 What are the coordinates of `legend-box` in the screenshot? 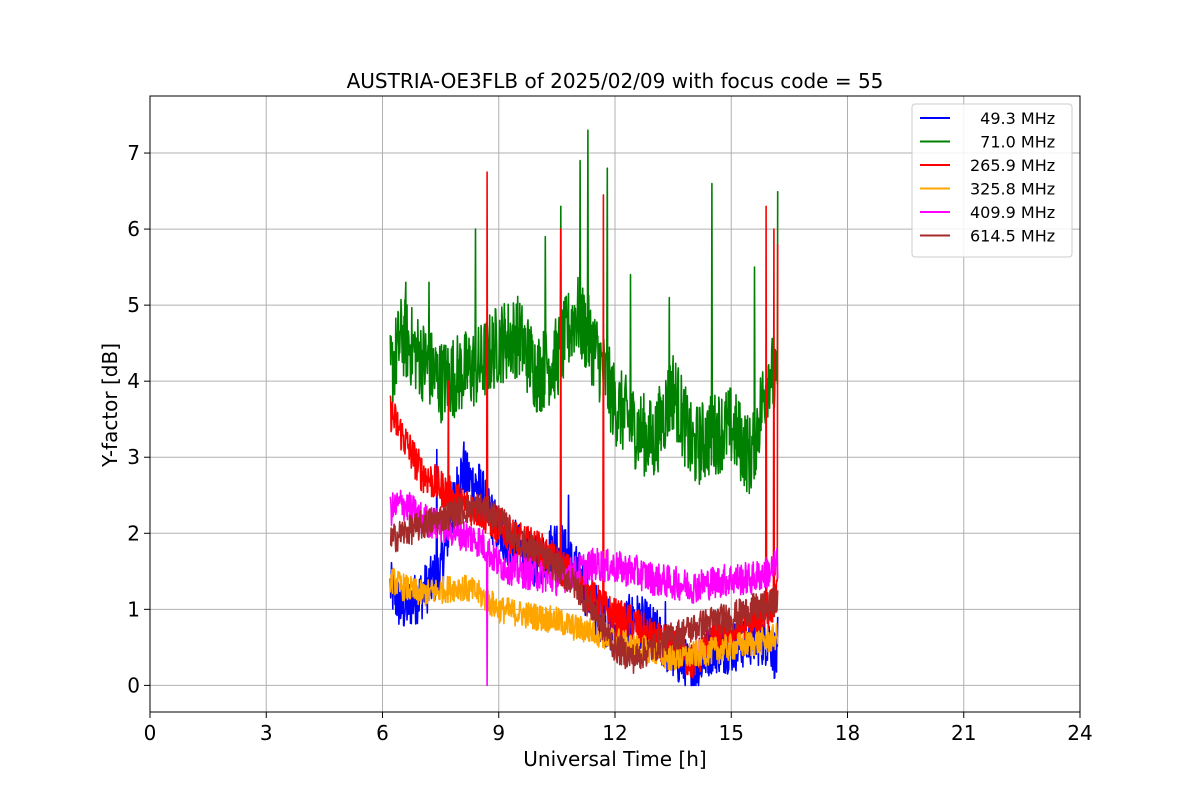 It's located at (992, 180).